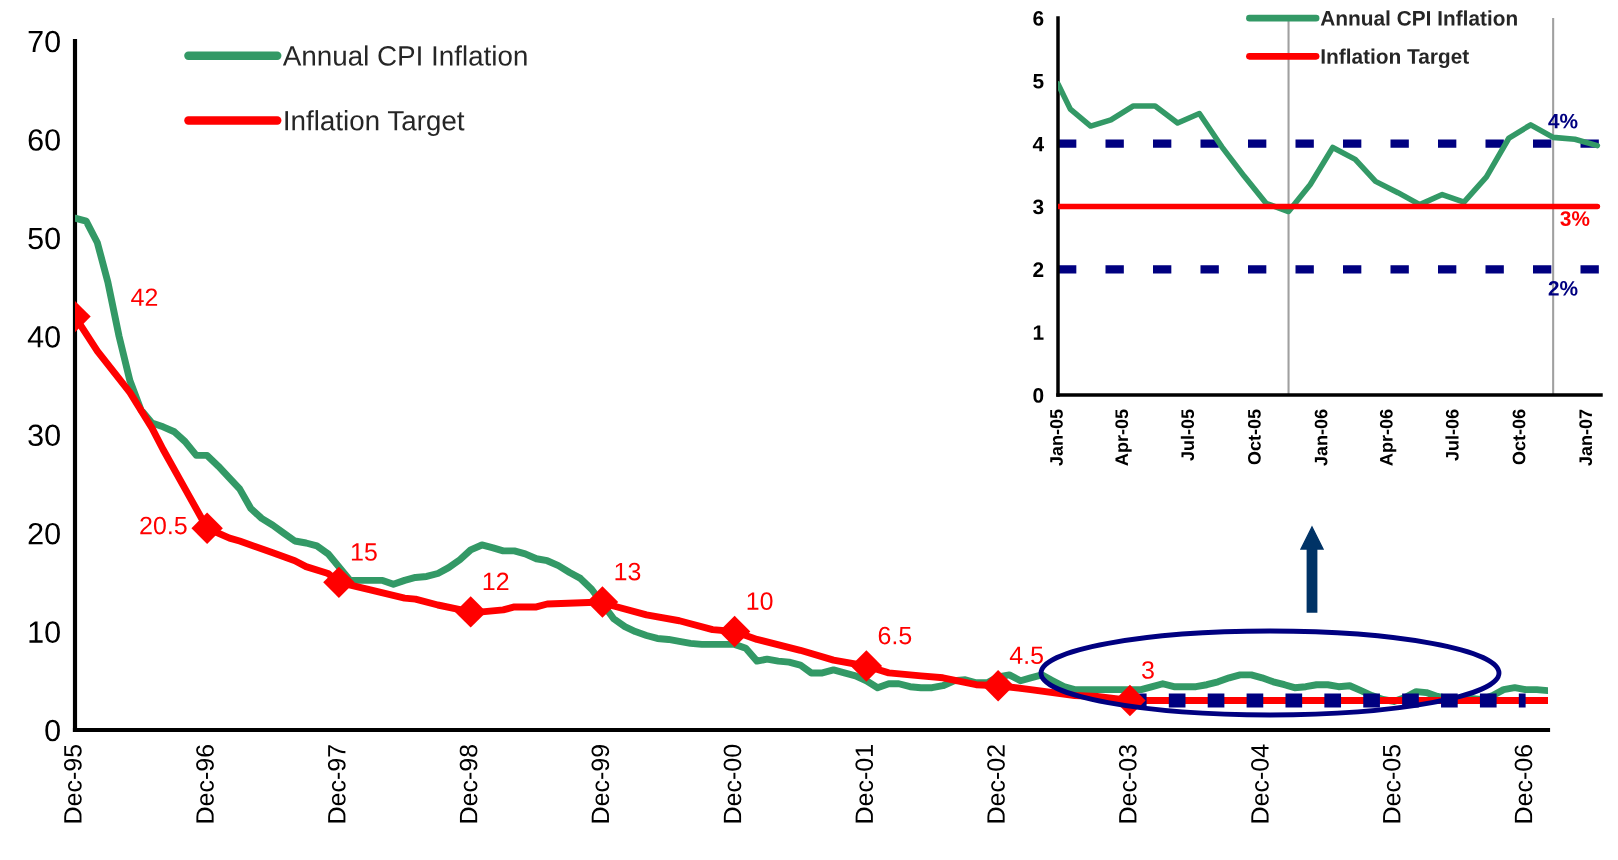 The width and height of the screenshot is (1618, 860). I want to click on x-tick-label: Dec-06, so click(1523, 783).